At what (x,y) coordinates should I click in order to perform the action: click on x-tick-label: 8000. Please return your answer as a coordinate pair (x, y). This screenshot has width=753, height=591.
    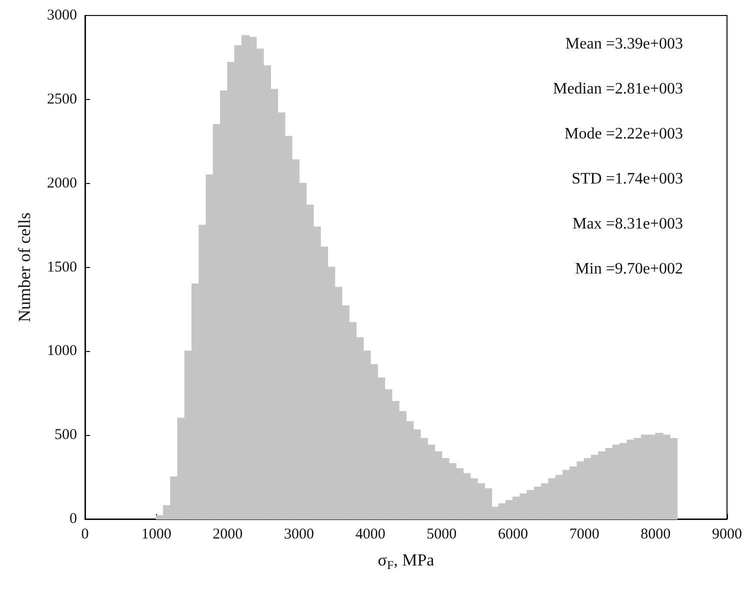
    Looking at the image, I should click on (655, 534).